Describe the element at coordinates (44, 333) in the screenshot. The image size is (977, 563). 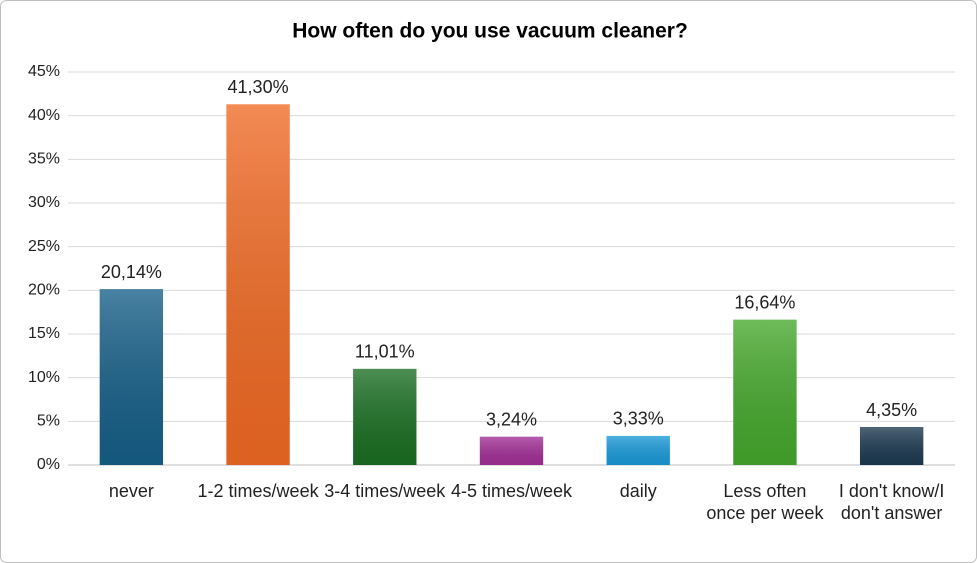
I see `y-tick-label: 15%` at that location.